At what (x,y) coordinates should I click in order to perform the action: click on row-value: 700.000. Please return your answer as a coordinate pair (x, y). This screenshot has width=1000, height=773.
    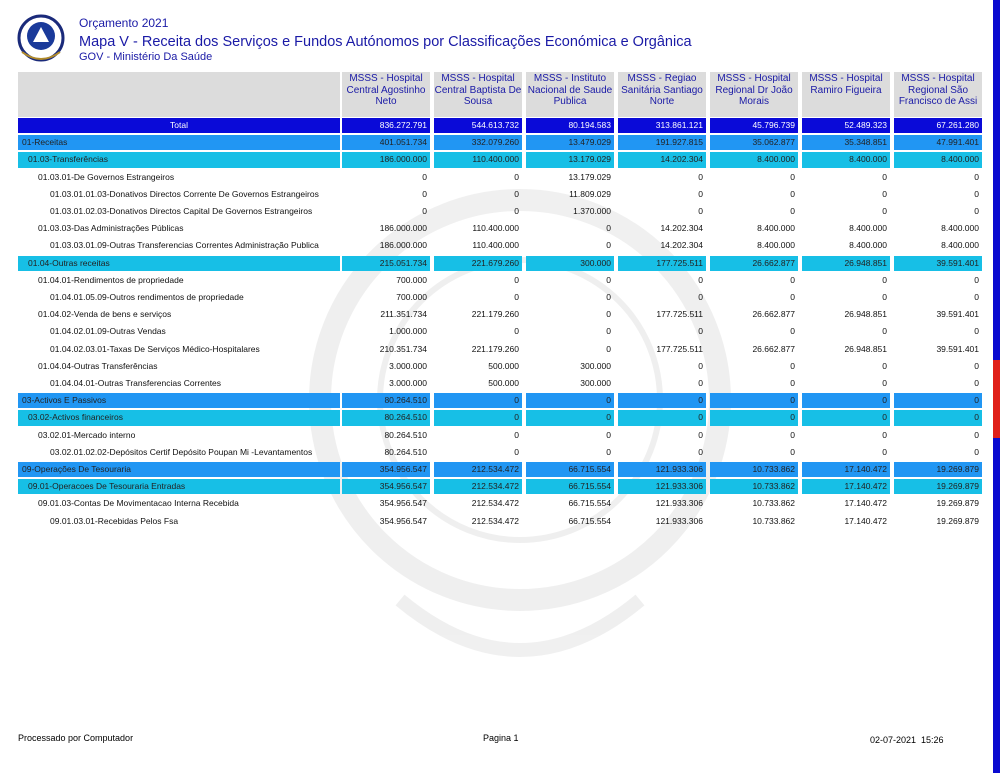
    Looking at the image, I should click on (411, 279).